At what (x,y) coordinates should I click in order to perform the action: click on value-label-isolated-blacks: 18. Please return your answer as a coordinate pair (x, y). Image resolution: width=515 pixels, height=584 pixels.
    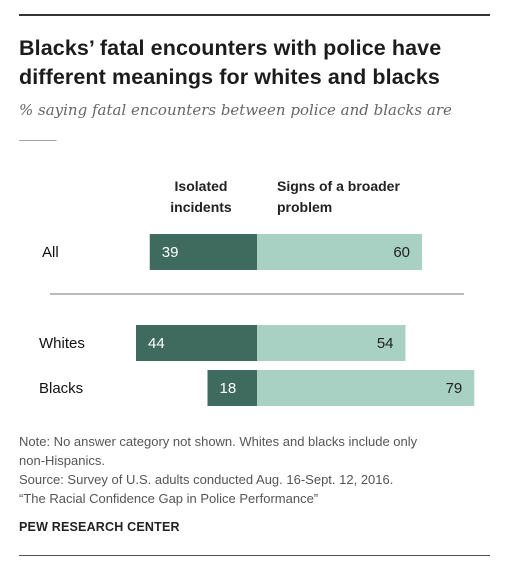
    Looking at the image, I should click on (228, 388).